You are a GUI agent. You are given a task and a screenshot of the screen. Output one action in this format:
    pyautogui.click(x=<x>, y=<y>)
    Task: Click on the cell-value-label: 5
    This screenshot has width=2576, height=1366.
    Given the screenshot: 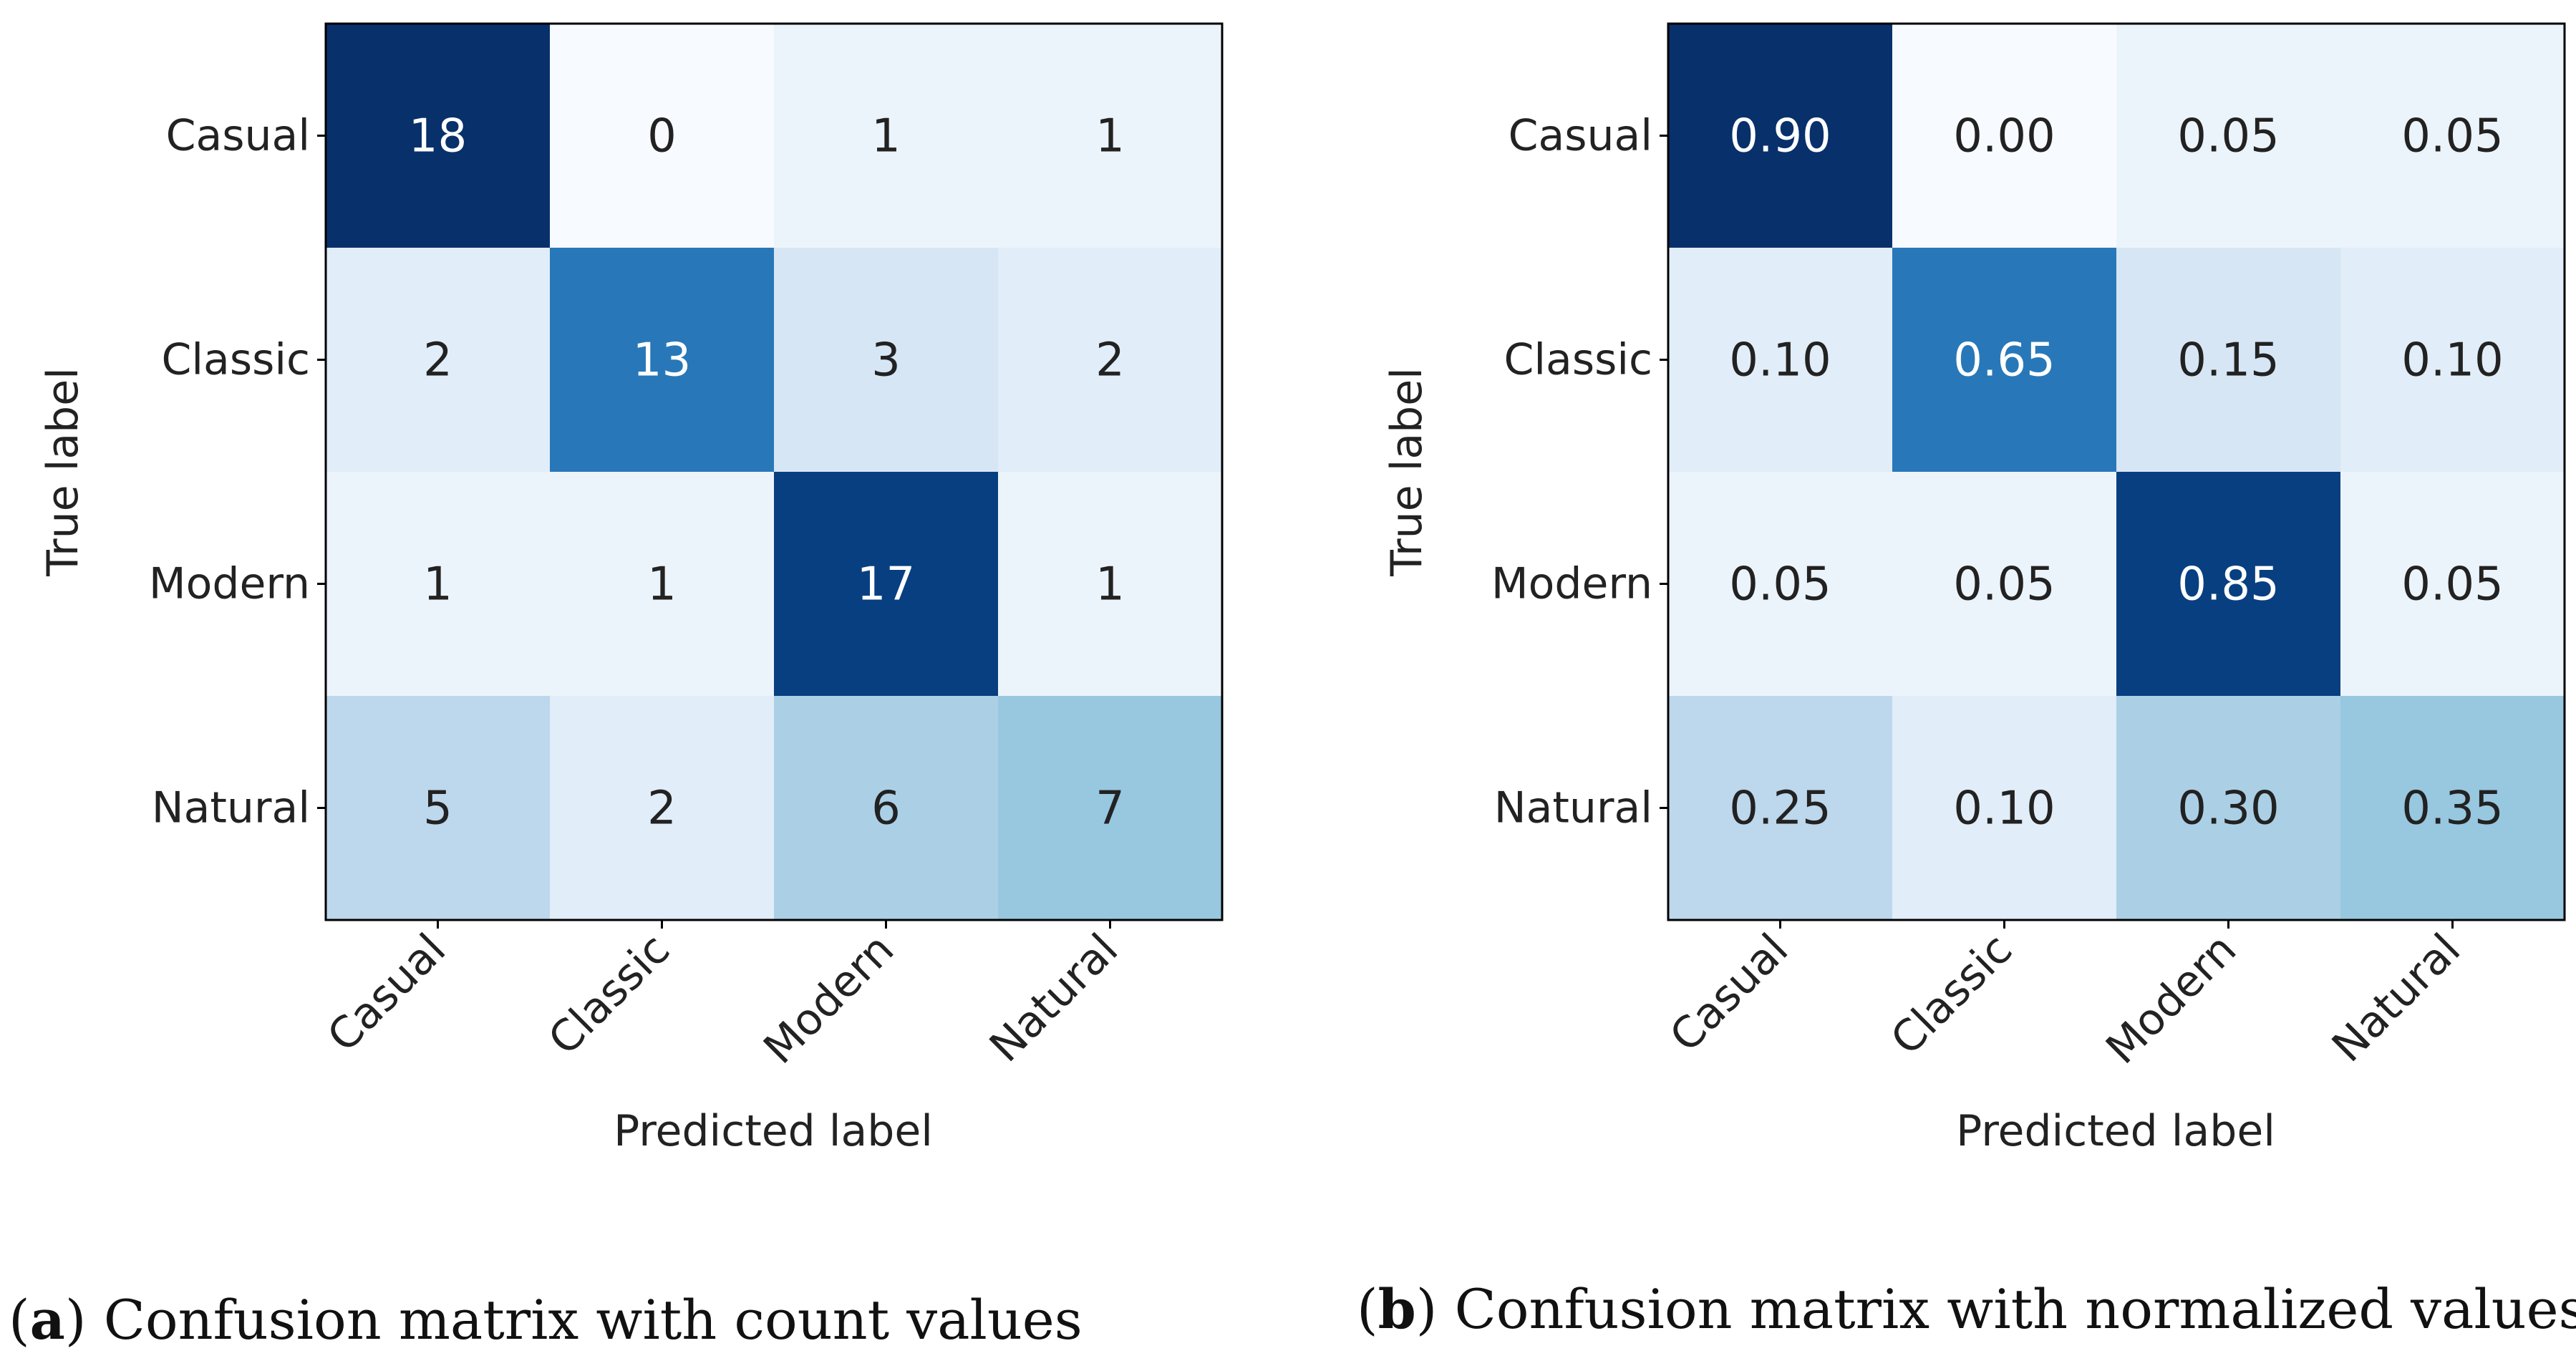 What is the action you would take?
    pyautogui.click(x=438, y=809)
    